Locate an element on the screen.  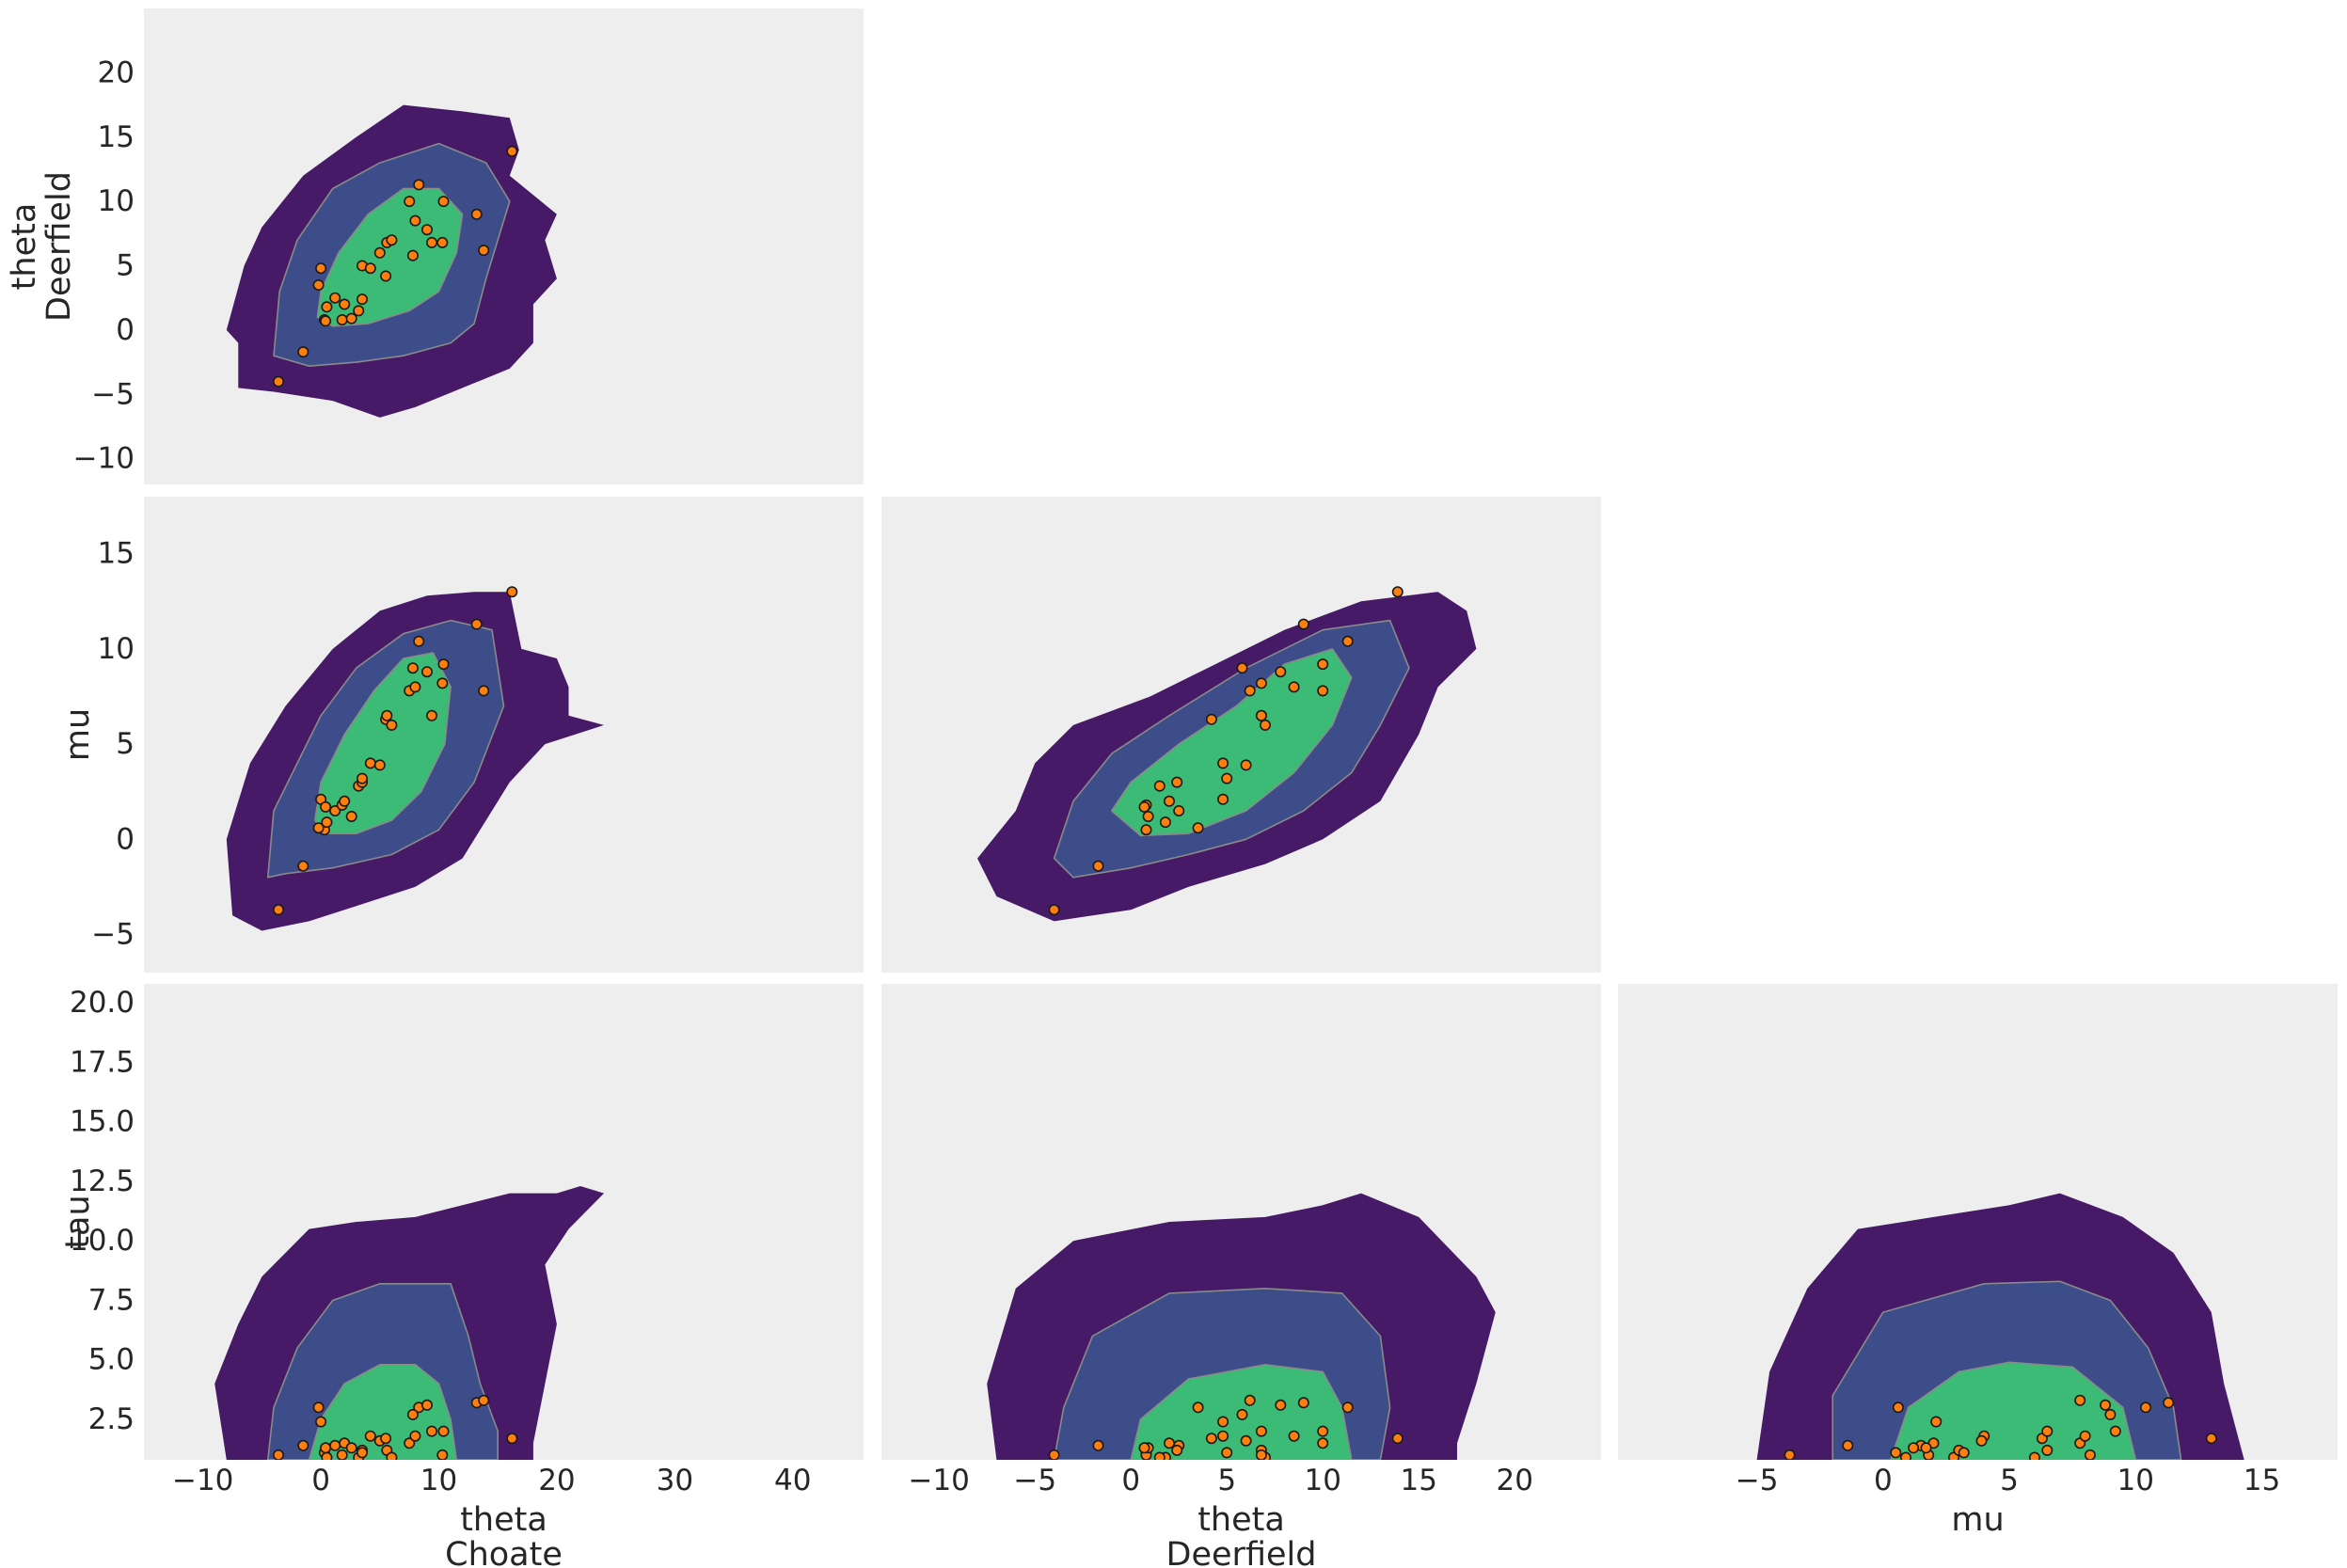
panel-thetaC-tau is located at coordinates (504, 1222).